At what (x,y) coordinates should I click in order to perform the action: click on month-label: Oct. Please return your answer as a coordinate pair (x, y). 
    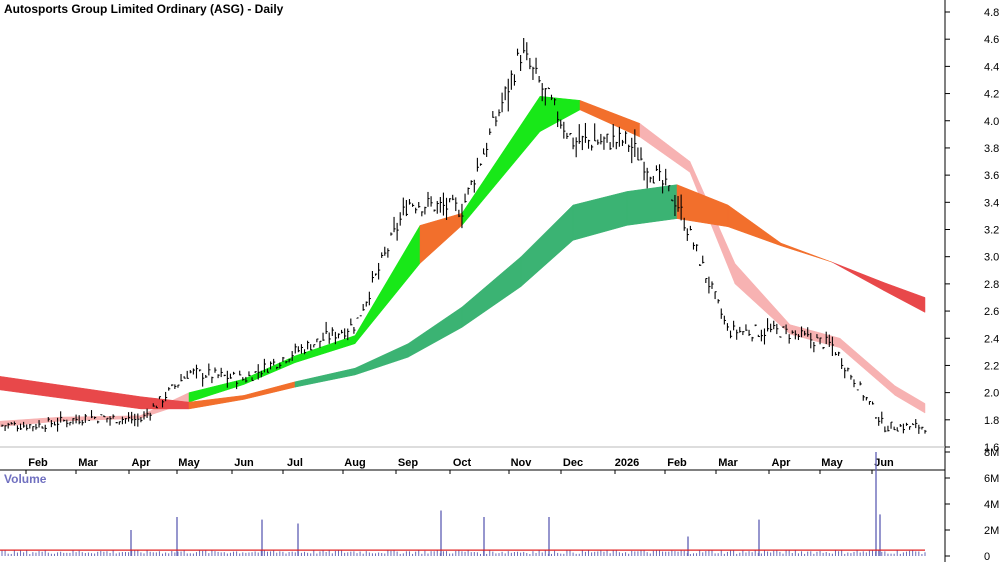
    Looking at the image, I should click on (462, 463).